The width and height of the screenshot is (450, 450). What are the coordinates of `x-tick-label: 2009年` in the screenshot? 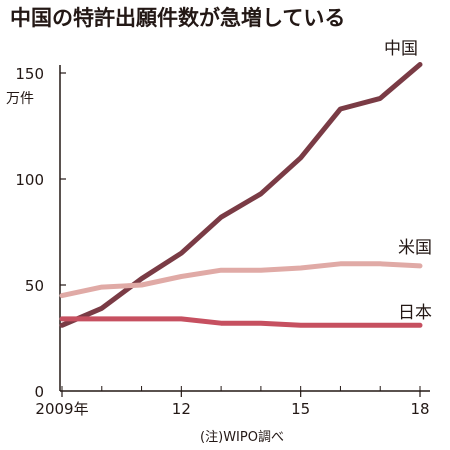 It's located at (61, 409).